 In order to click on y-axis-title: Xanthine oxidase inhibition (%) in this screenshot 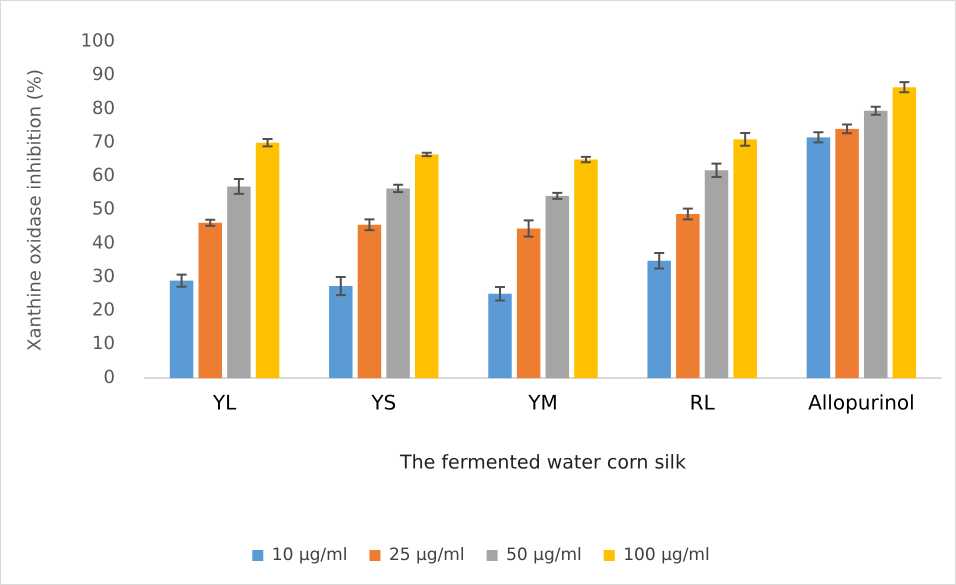, I will do `click(35, 210)`.